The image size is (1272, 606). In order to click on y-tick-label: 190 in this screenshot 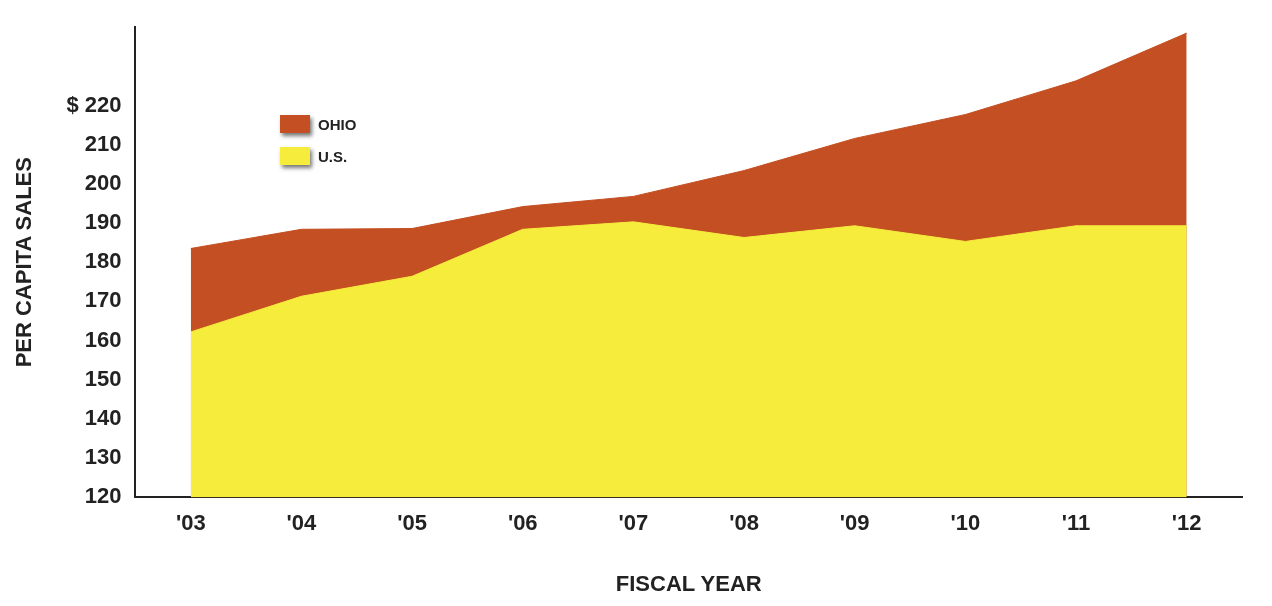, I will do `click(103, 222)`.